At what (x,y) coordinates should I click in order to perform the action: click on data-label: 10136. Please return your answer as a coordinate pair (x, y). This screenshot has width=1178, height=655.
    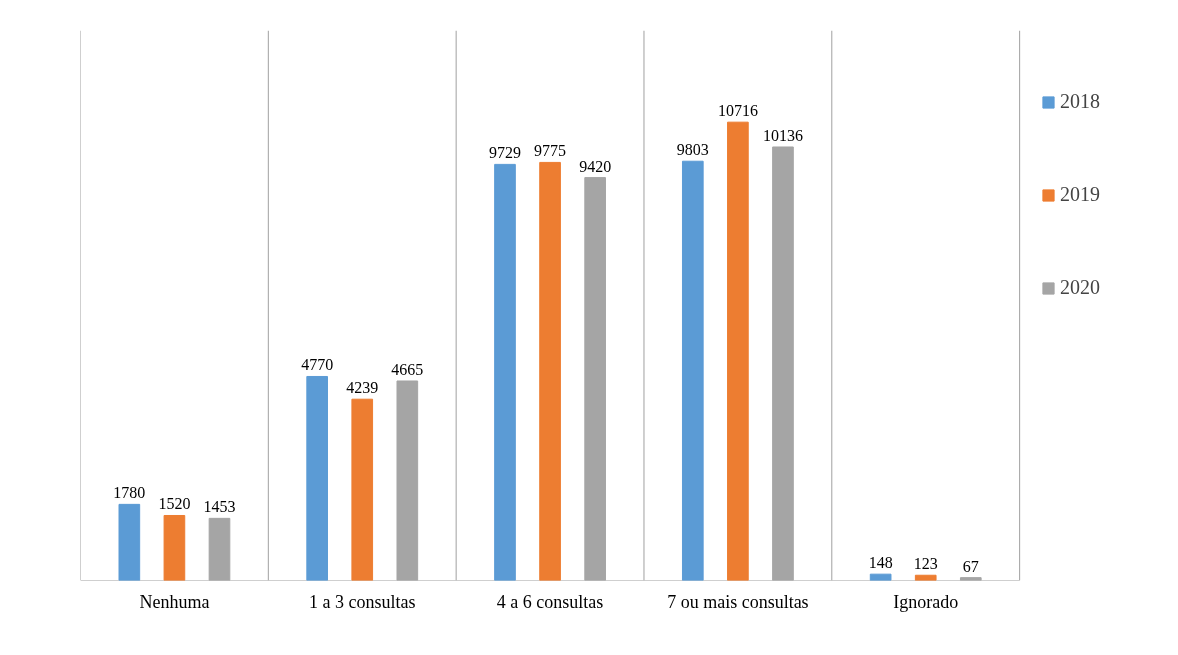
    Looking at the image, I should click on (782, 135).